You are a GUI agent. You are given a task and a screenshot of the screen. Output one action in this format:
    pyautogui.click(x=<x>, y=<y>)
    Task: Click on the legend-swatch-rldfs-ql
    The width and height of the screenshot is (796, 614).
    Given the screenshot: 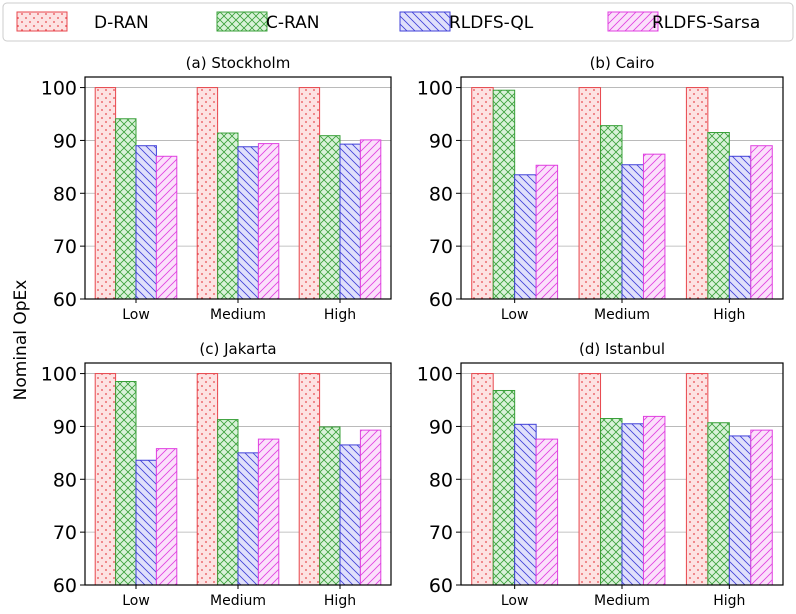 What is the action you would take?
    pyautogui.click(x=425, y=21)
    